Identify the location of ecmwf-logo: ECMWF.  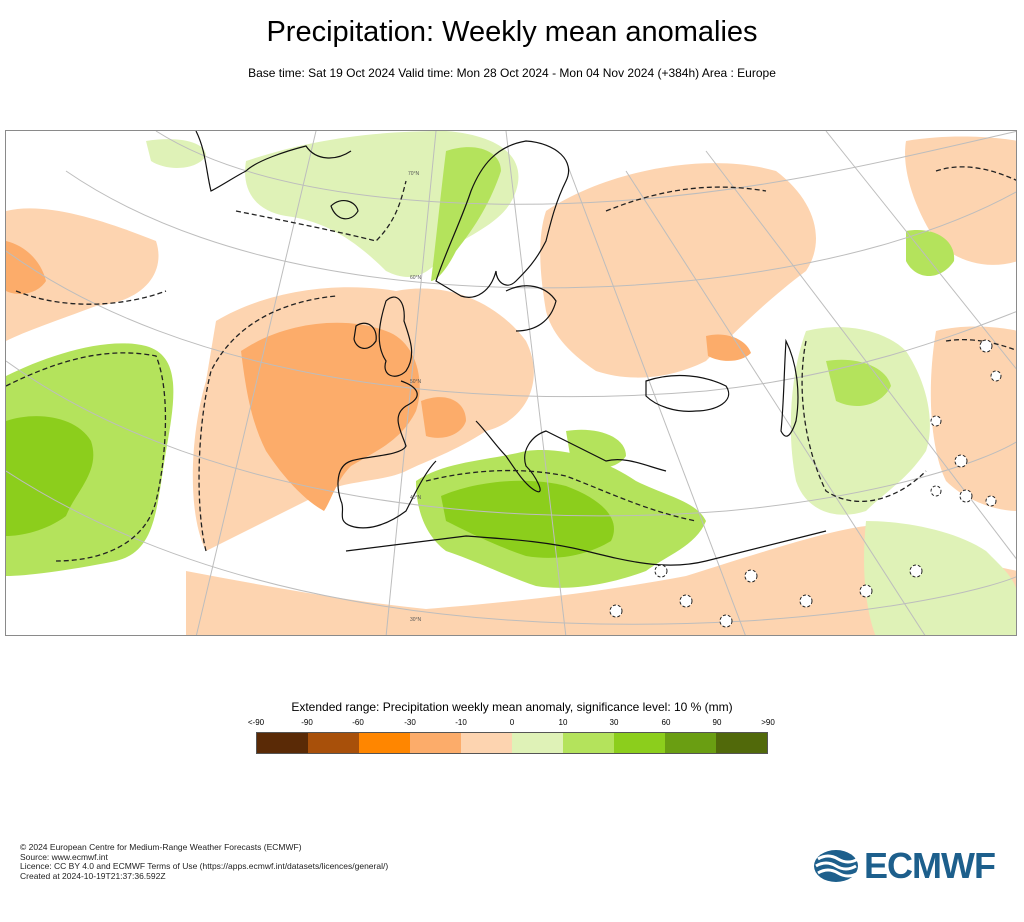
(910, 865).